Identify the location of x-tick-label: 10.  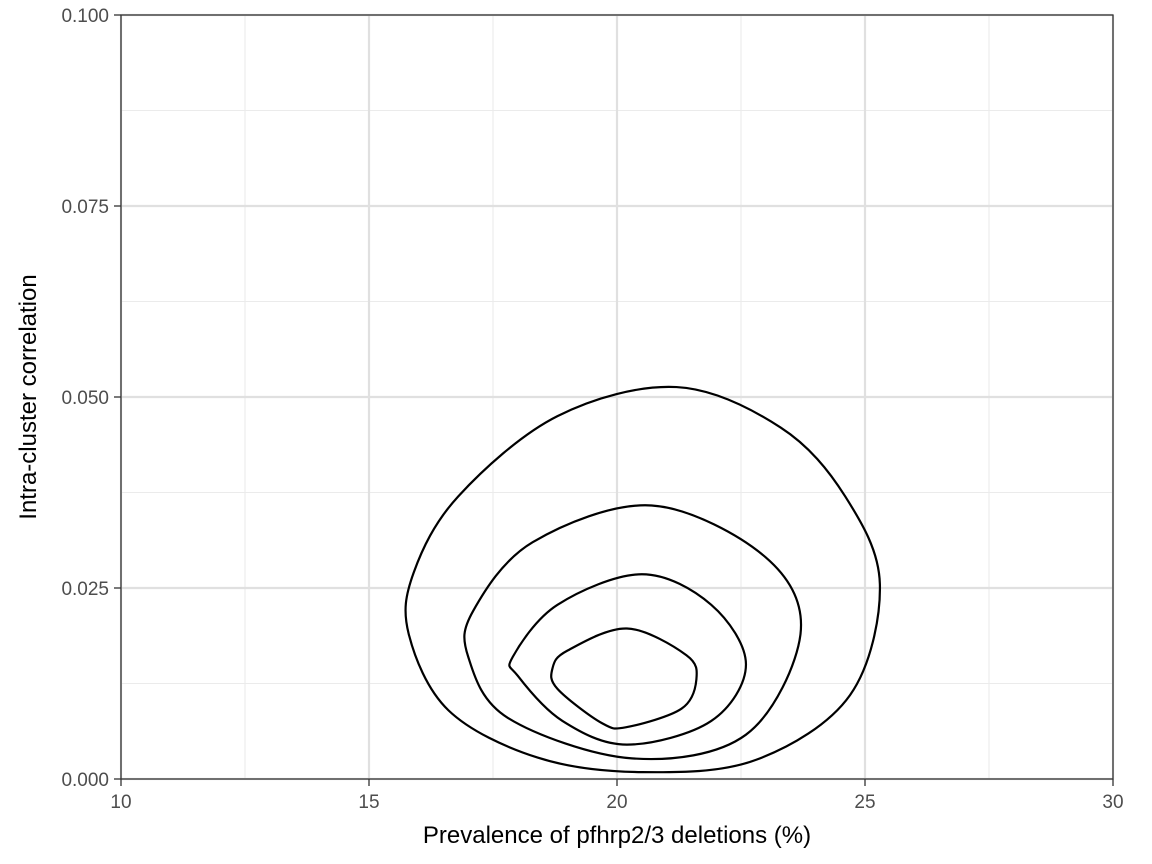
(120, 802).